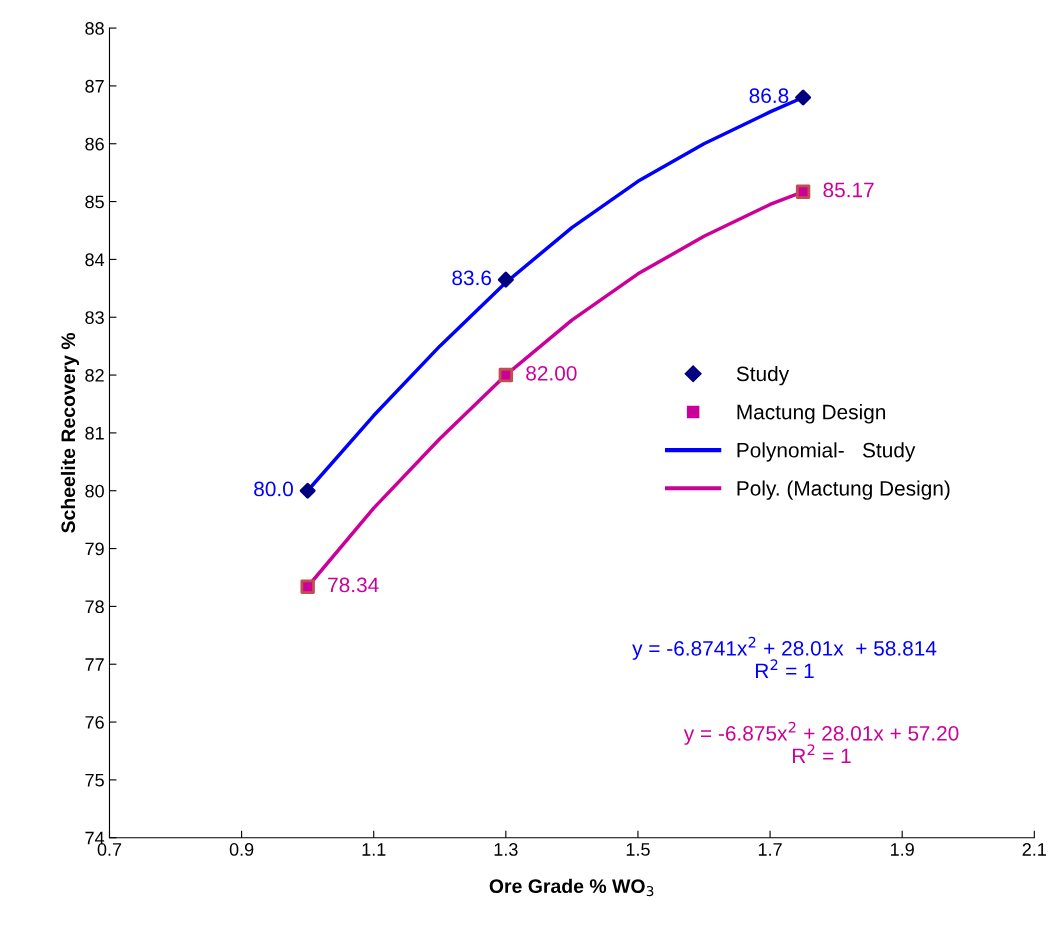 Image resolution: width=1063 pixels, height=936 pixels. What do you see at coordinates (241, 849) in the screenshot?
I see `x-tick-label: 0.9` at bounding box center [241, 849].